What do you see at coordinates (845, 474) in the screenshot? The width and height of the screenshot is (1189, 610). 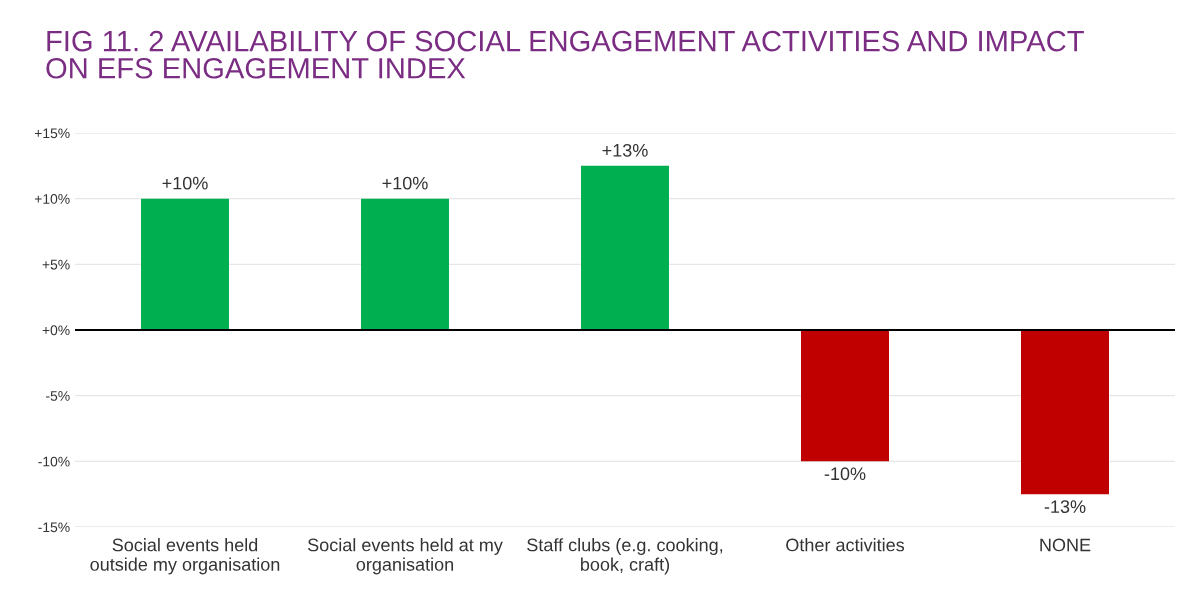 I see `data-label: -10%` at bounding box center [845, 474].